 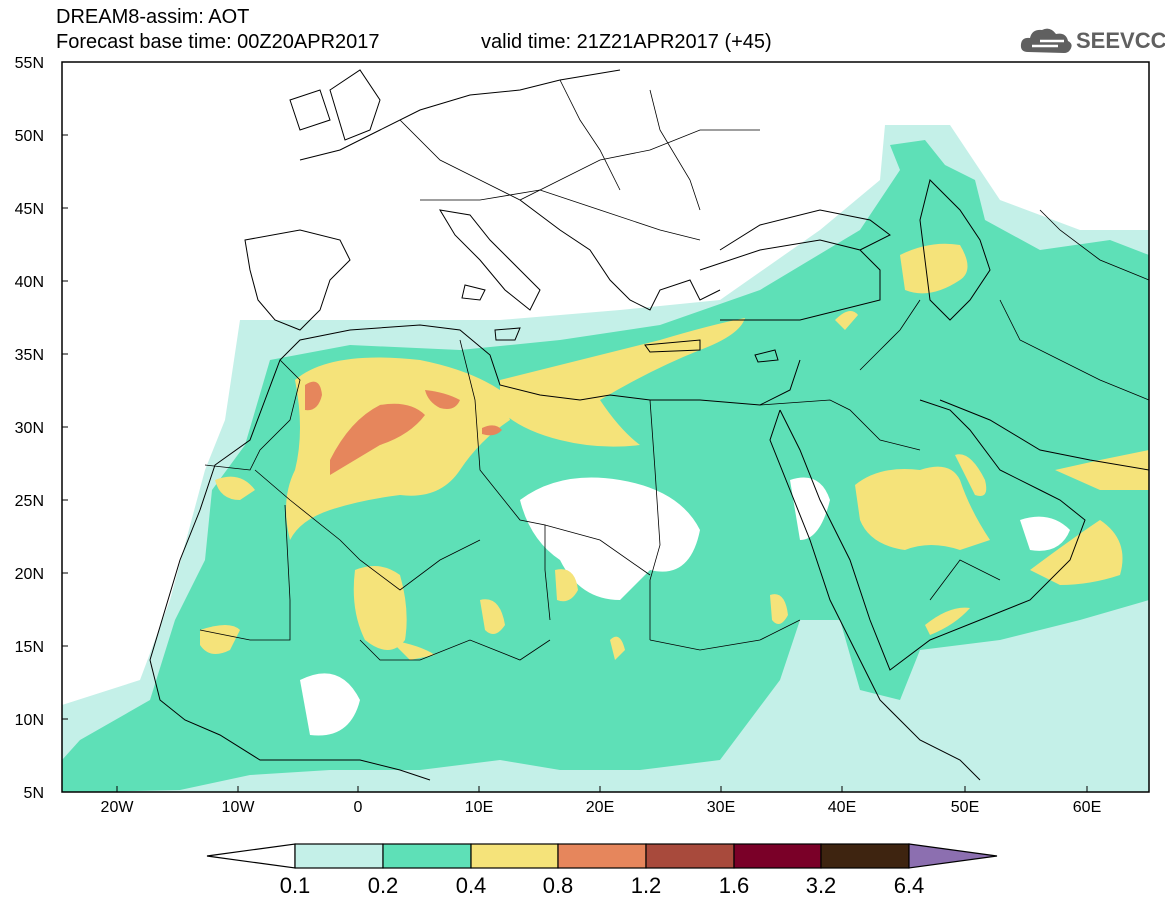 I want to click on lon-axis: 20W 10W 0 10E 20E 30E 40E 50E 60E, so click(x=601, y=801).